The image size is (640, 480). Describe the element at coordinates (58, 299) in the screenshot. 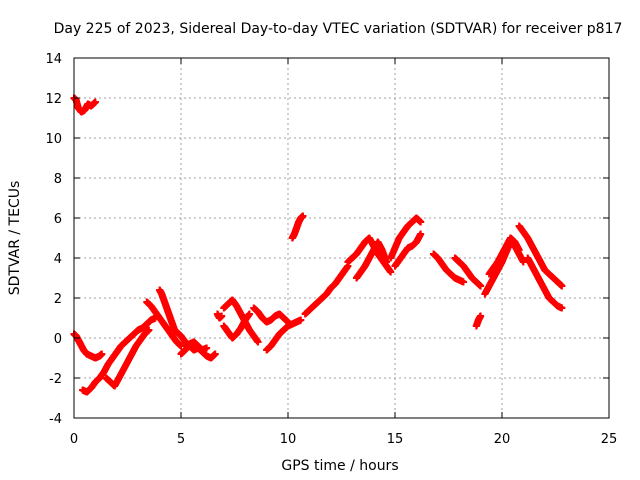

I see `y-tick-label: 2` at that location.